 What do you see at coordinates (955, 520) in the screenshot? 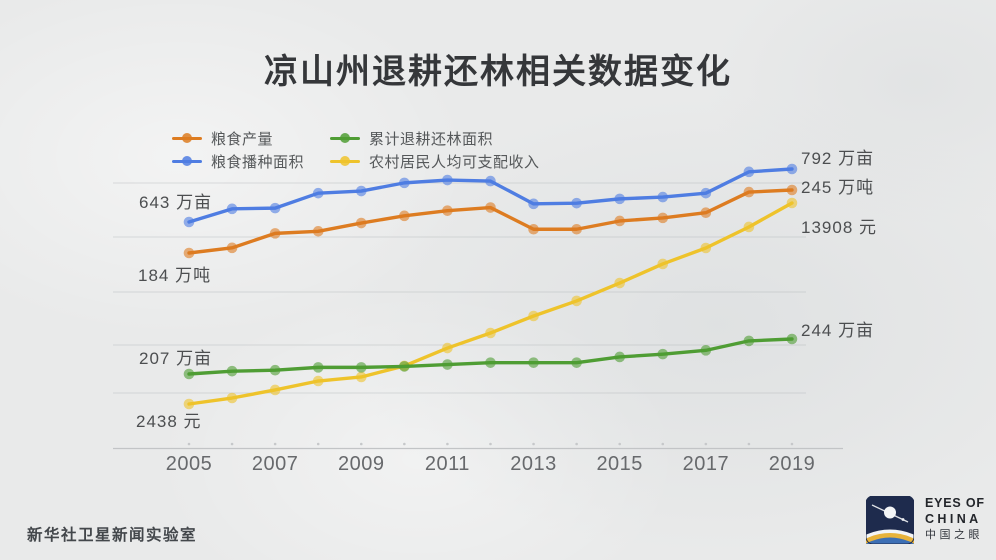
I see `logo-text: EYES OF CHINA 中国之眼` at bounding box center [955, 520].